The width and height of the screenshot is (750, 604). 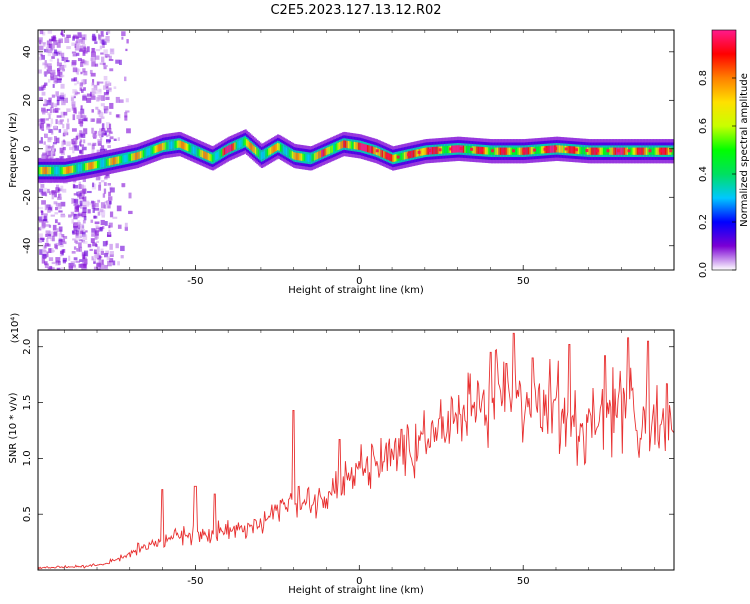 What do you see at coordinates (356, 590) in the screenshot?
I see `snr-x-label: Height of straight line (km)` at bounding box center [356, 590].